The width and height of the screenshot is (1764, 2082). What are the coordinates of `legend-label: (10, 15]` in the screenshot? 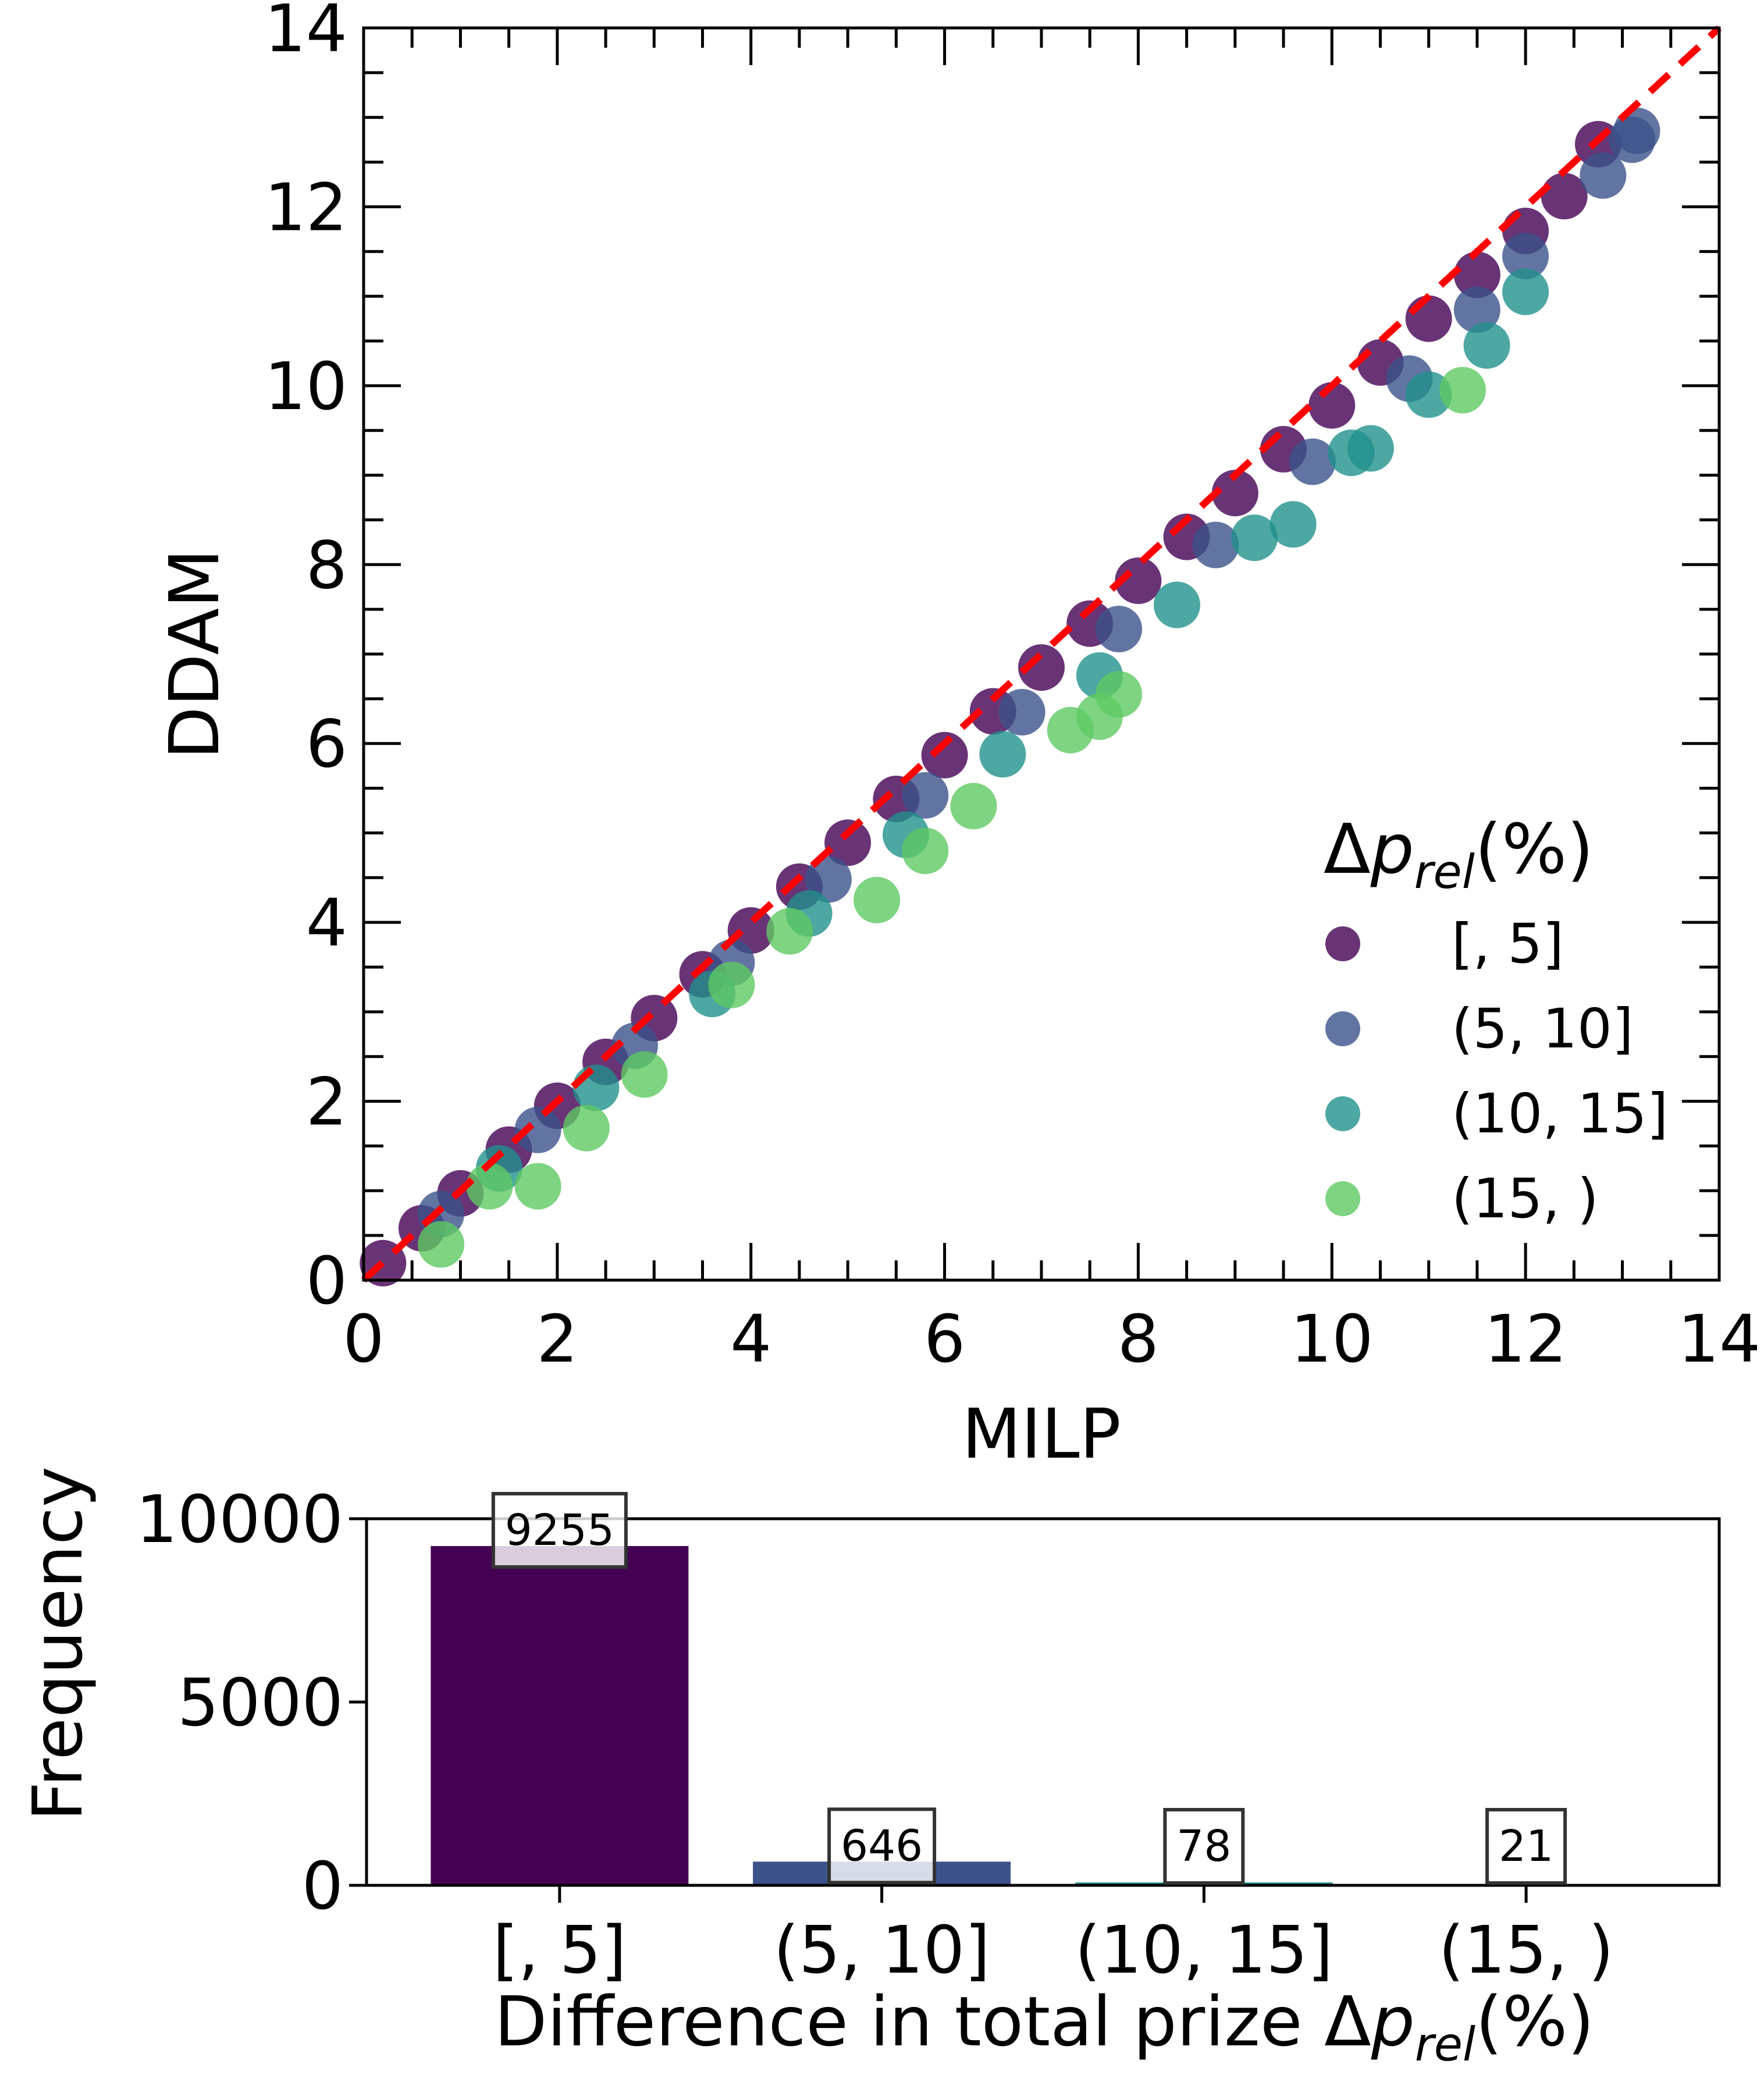 It's located at (1560, 1114).